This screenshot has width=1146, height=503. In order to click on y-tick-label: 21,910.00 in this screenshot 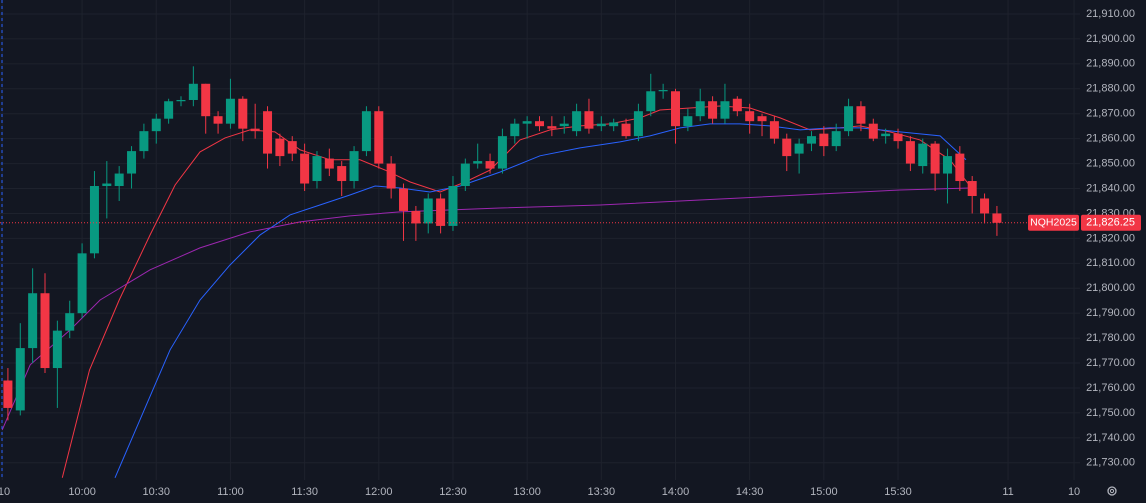, I will do `click(1110, 14)`.